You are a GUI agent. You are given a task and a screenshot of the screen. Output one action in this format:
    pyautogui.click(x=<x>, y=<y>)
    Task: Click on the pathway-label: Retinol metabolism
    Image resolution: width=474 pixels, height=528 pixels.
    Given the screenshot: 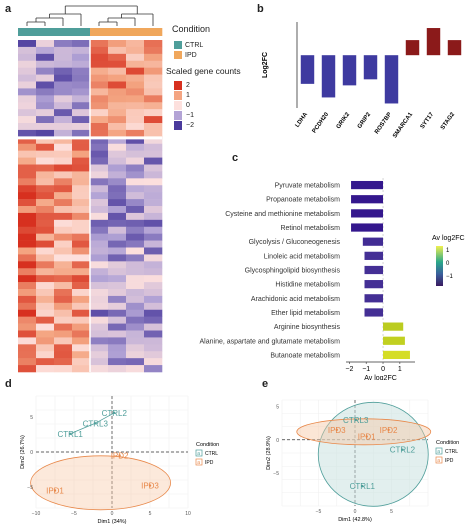 What is the action you would take?
    pyautogui.click(x=310, y=228)
    